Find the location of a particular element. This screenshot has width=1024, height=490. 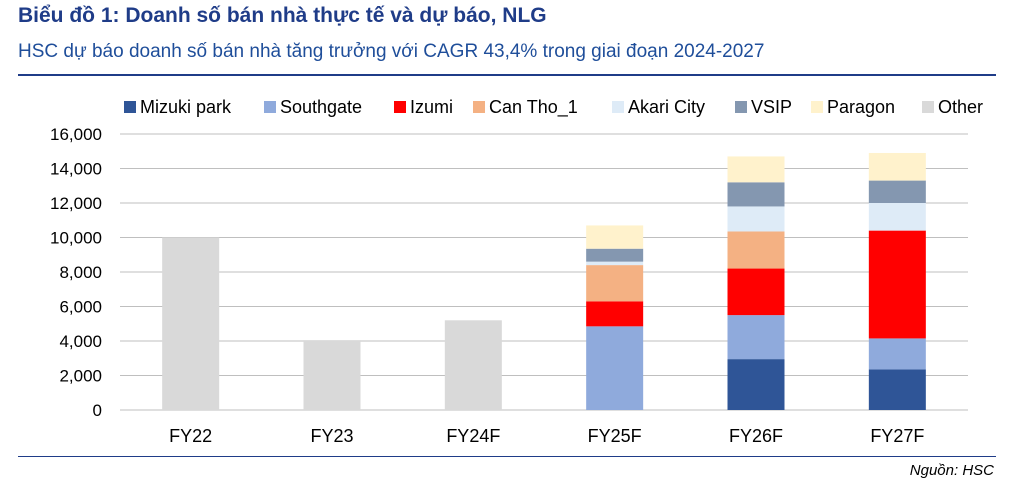

legend-label: Southgate is located at coordinates (321, 107).